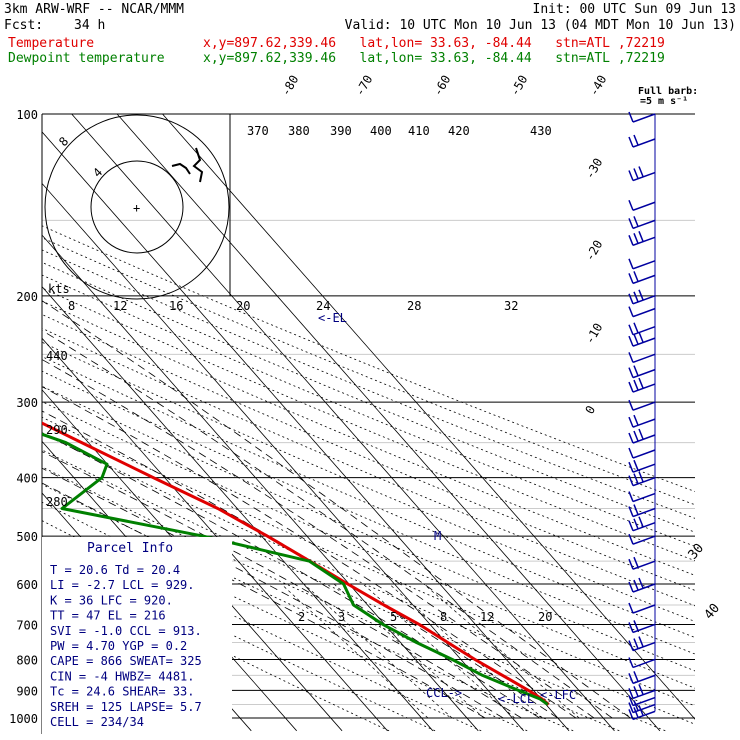 This screenshot has width=740, height=740. Describe the element at coordinates (97, 172) in the screenshot. I see `hodograph-ring-label: 4` at that location.